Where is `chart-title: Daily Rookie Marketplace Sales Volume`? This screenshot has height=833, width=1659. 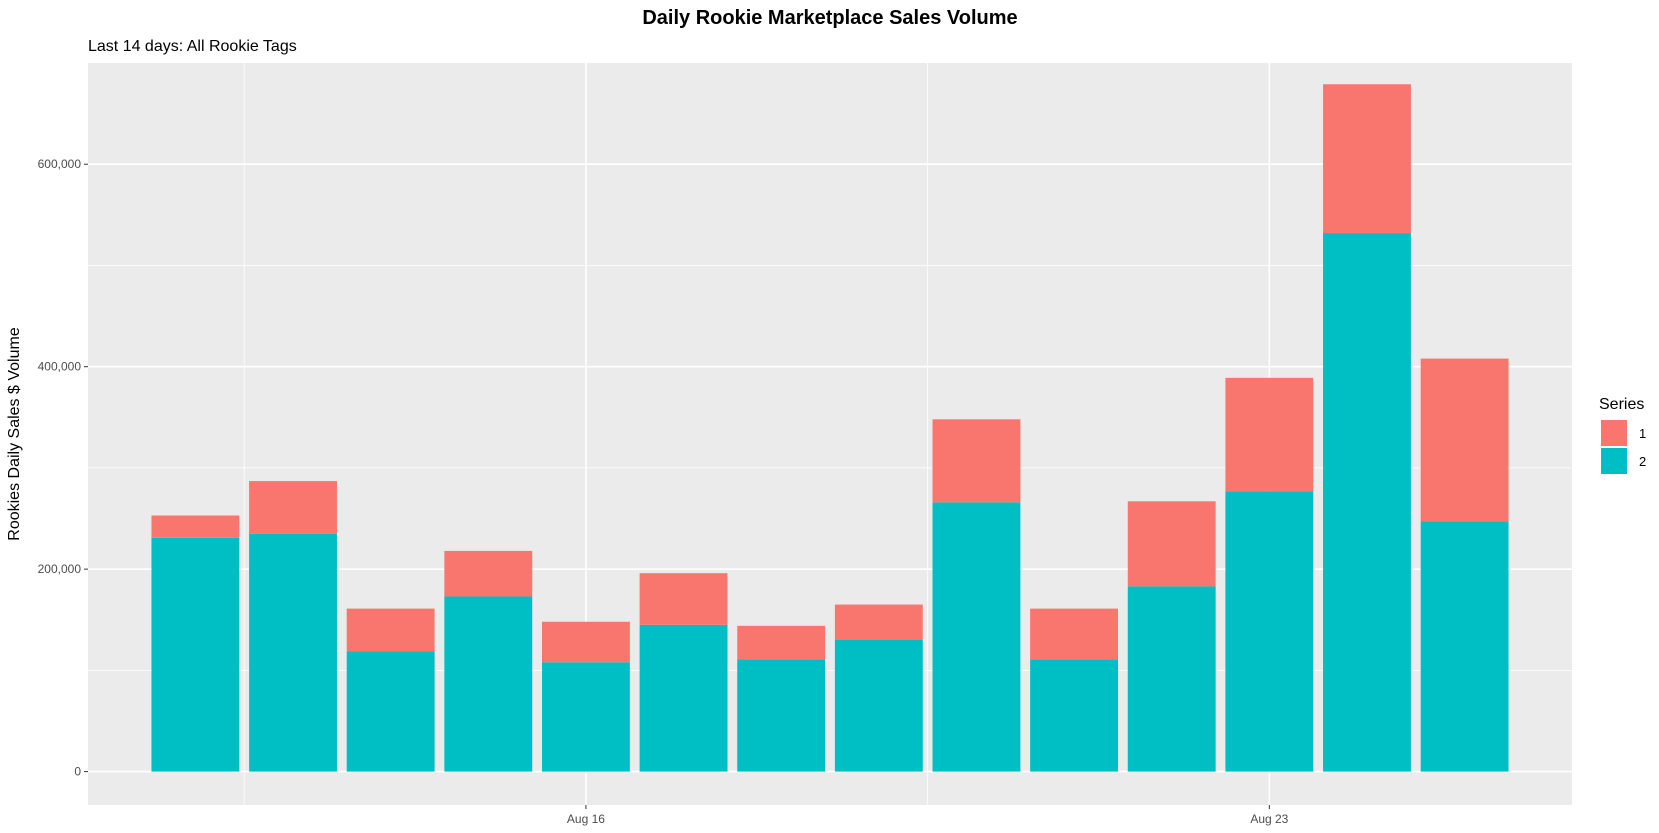
chart-title: Daily Rookie Marketplace Sales Volume is located at coordinates (829, 18).